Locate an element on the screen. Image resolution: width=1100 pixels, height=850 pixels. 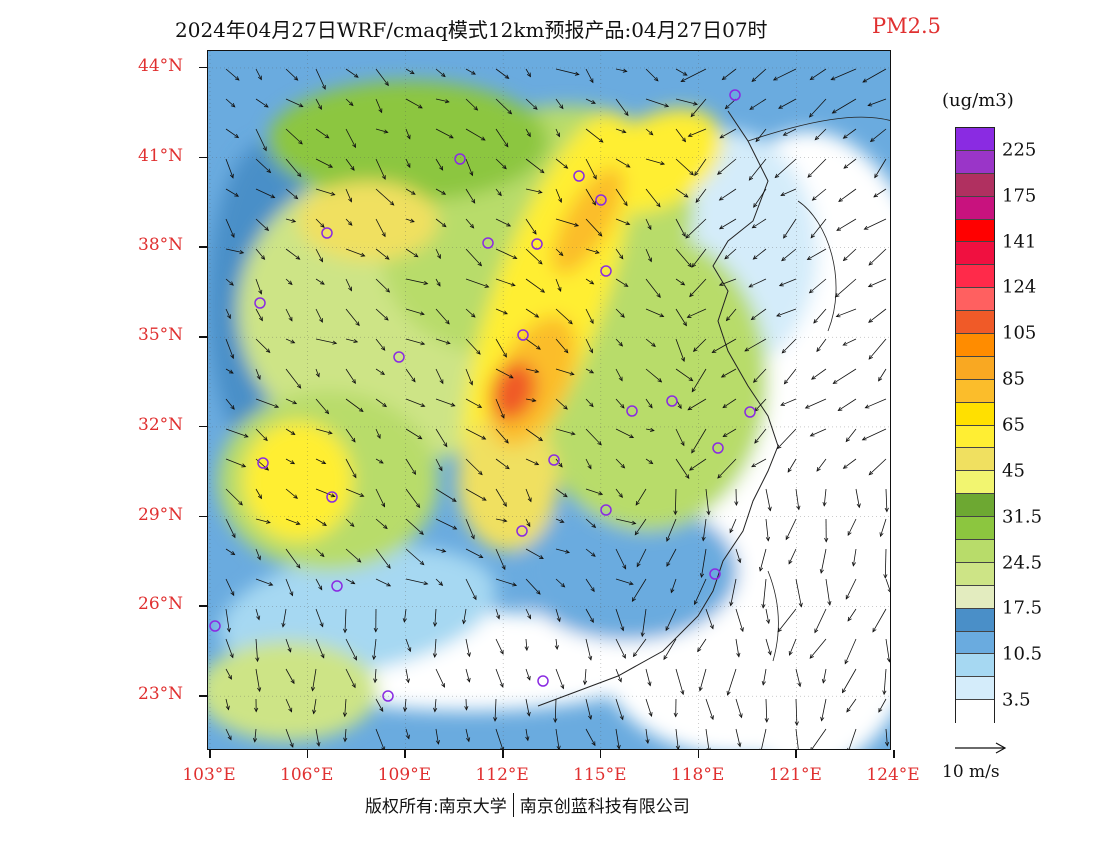
legend-value-label: 65 is located at coordinates (1013, 425).